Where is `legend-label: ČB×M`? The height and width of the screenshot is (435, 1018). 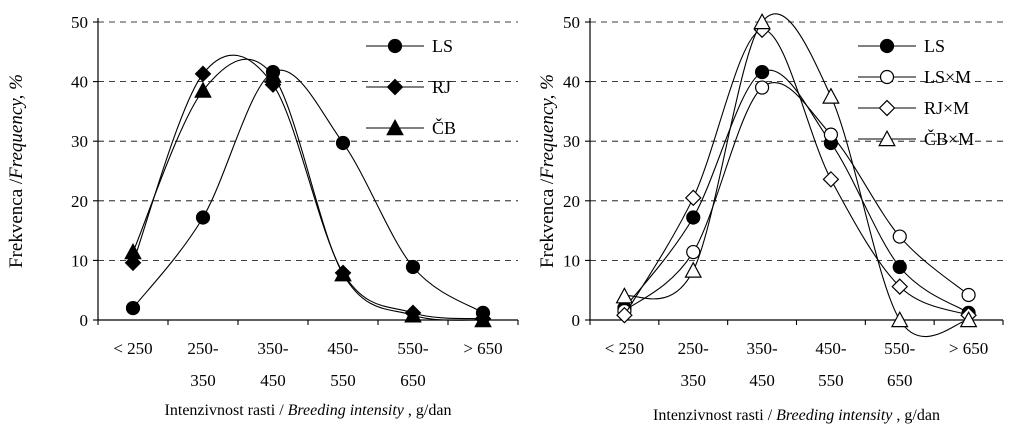 legend-label: ČB×M is located at coordinates (949, 138).